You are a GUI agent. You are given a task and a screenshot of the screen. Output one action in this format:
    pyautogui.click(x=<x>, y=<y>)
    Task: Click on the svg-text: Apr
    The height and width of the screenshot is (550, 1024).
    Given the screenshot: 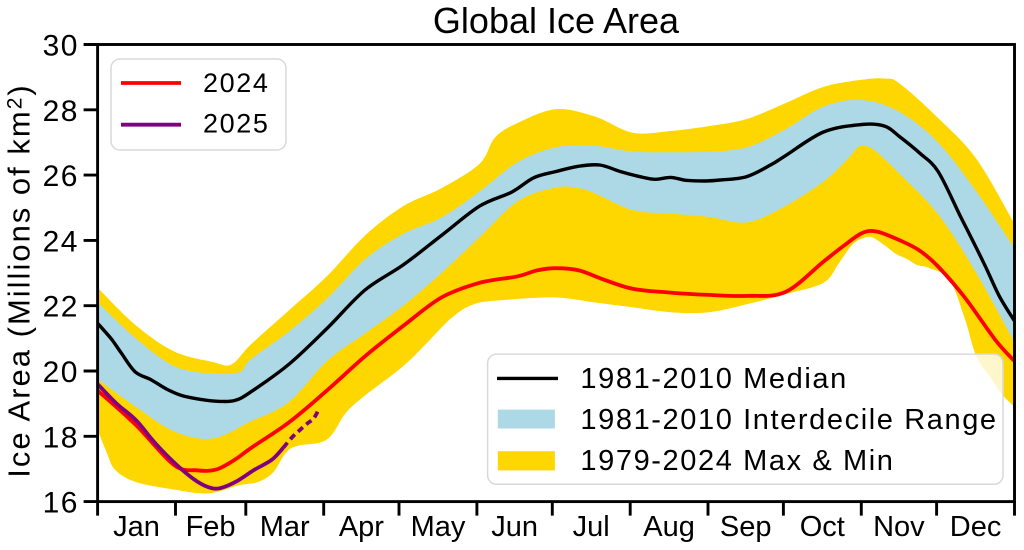 What is the action you would take?
    pyautogui.click(x=361, y=527)
    